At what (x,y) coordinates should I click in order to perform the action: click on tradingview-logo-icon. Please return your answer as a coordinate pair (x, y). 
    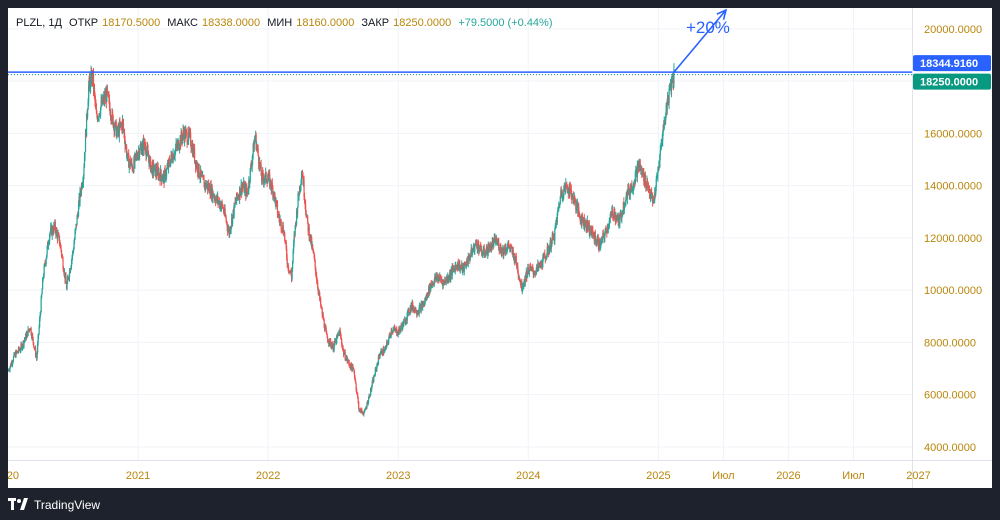
    Looking at the image, I should click on (18, 505).